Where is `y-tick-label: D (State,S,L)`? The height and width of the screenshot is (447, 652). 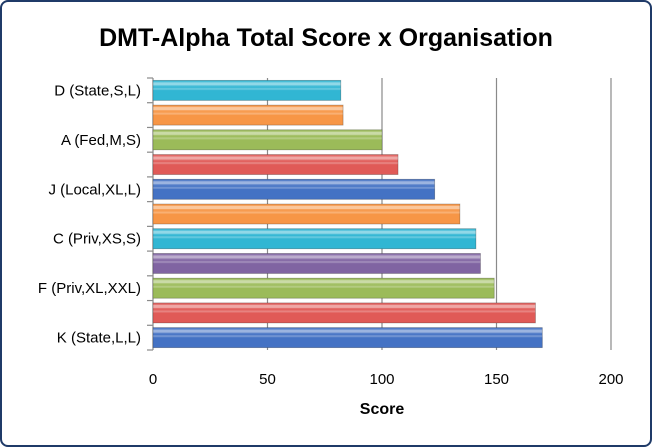 y-tick-label: D (State,S,L) is located at coordinates (97, 90).